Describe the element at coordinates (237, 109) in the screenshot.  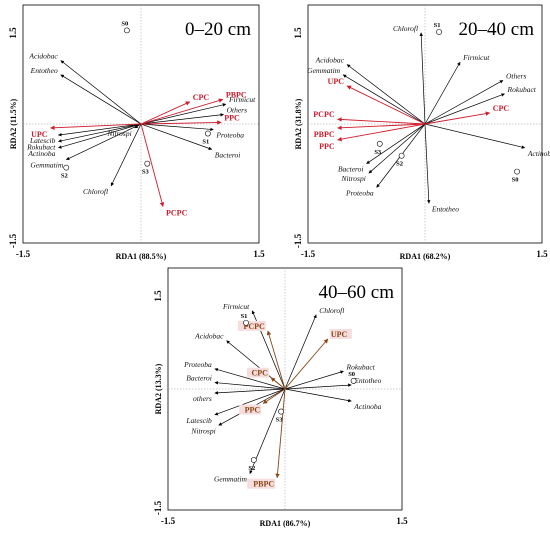
I see `species-label: Others` at that location.